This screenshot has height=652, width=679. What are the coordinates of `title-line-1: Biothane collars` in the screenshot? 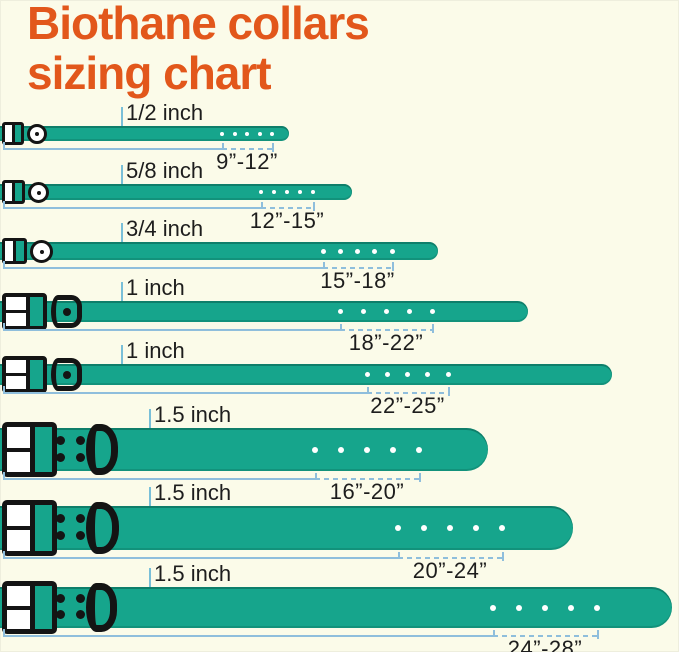 It's located at (198, 24).